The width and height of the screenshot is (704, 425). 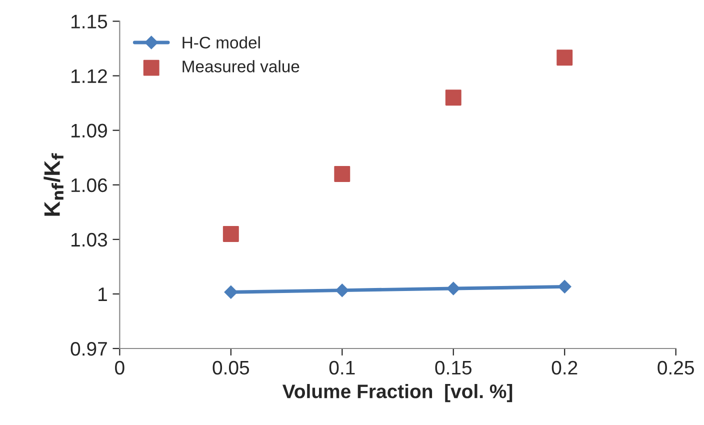 What do you see at coordinates (88, 349) in the screenshot?
I see `y-tick-label: 0.97` at bounding box center [88, 349].